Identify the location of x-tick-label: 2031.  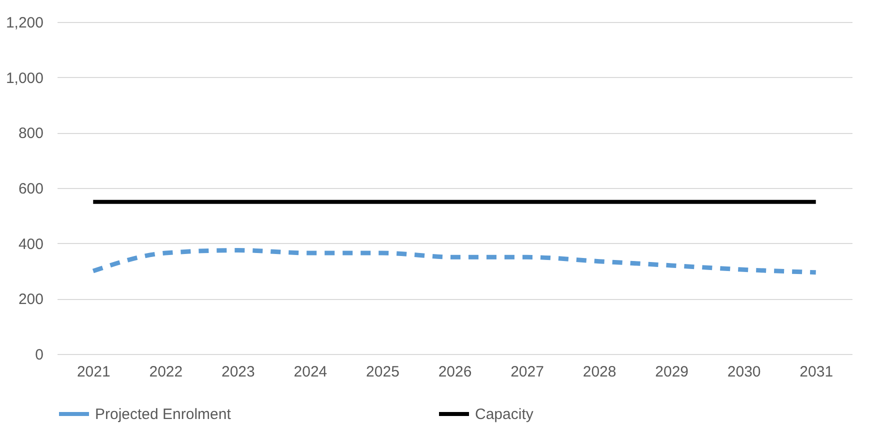
(817, 372).